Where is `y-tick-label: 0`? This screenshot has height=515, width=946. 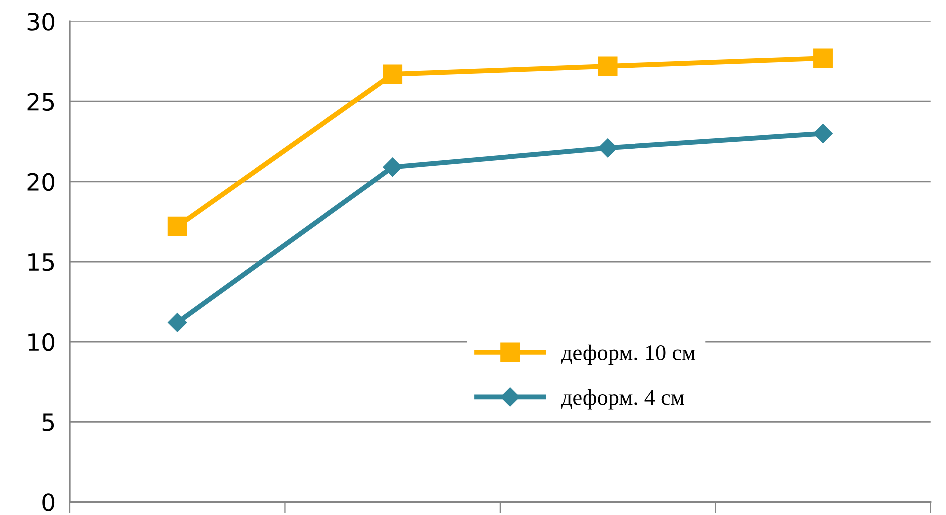 y-tick-label: 0 is located at coordinates (48, 503).